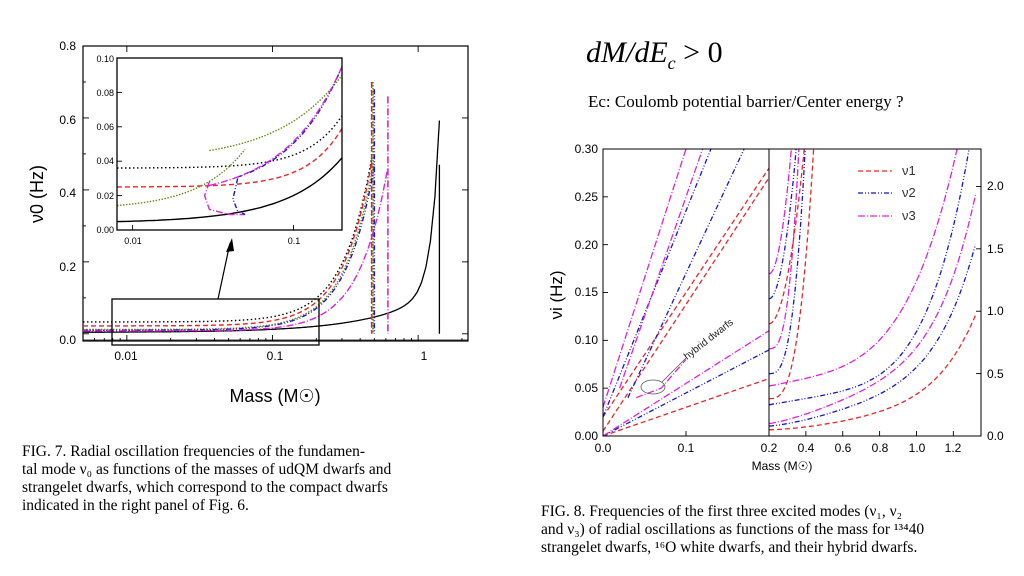  What do you see at coordinates (995, 249) in the screenshot?
I see `fig8-right-ytick-3: 1.5` at bounding box center [995, 249].